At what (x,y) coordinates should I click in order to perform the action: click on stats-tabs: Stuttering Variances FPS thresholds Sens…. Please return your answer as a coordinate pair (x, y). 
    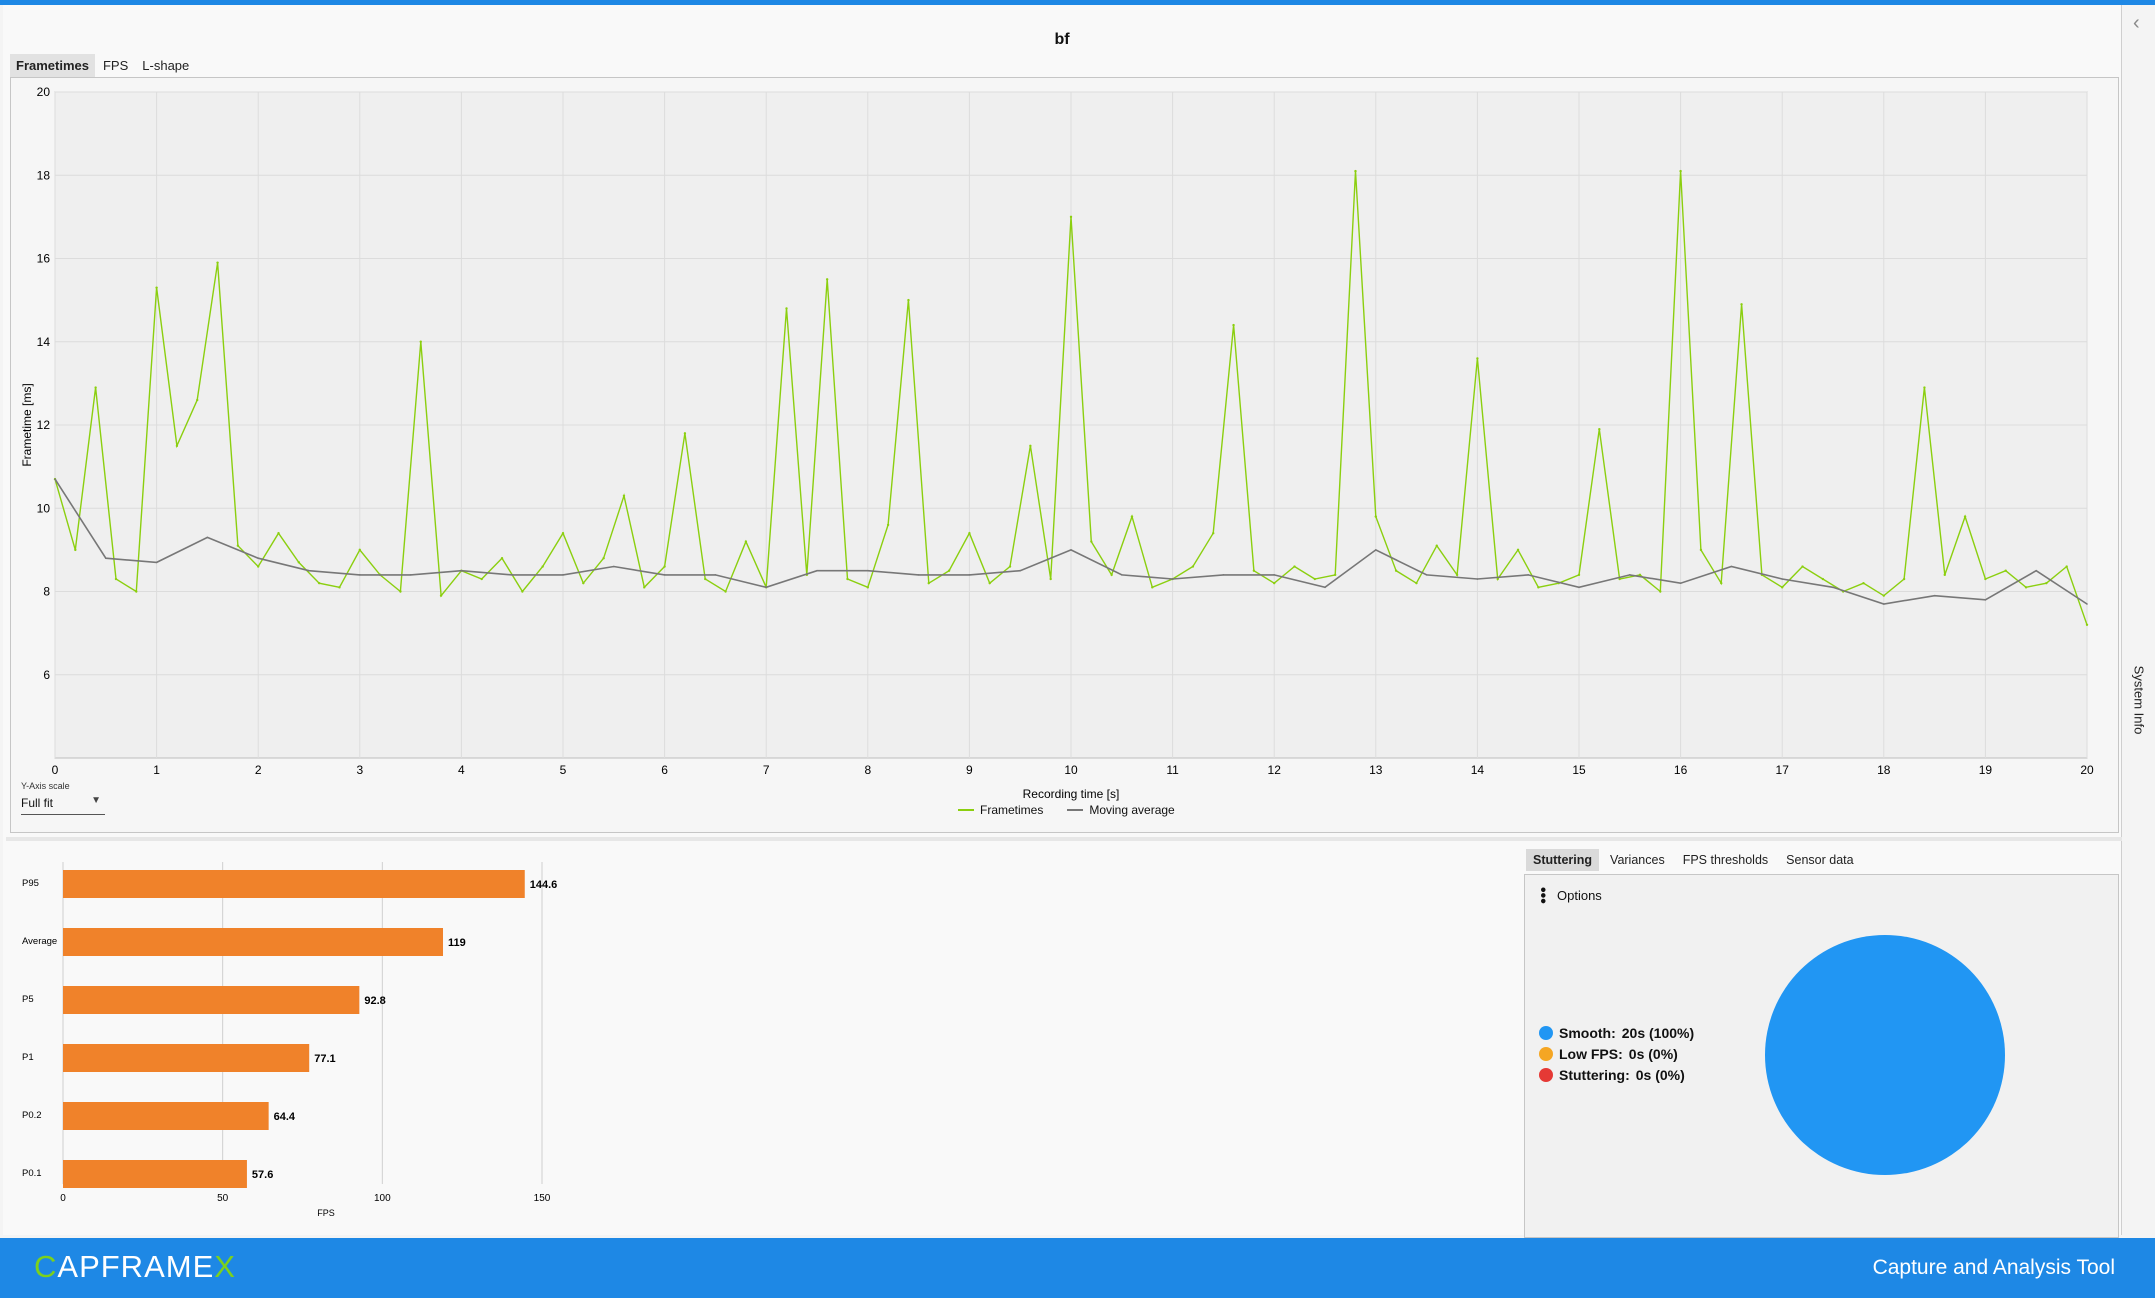
    Looking at the image, I should click on (1693, 860).